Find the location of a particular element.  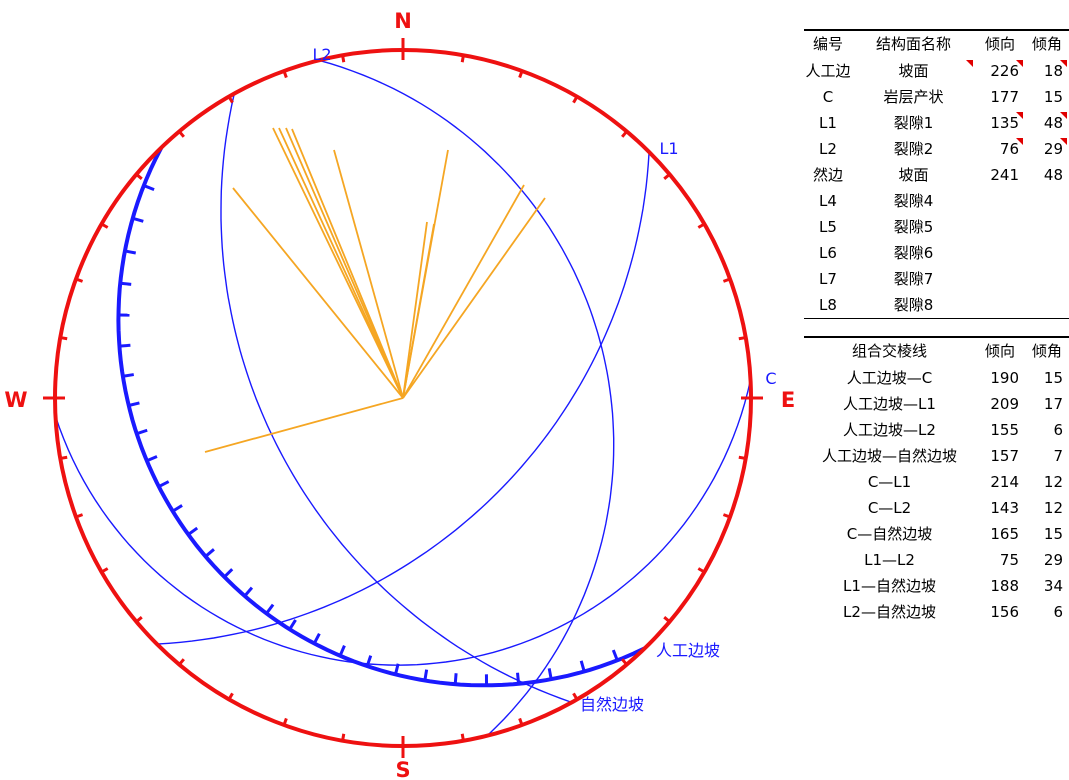

intersection-plunge-cell: 34 is located at coordinates (1053, 586).